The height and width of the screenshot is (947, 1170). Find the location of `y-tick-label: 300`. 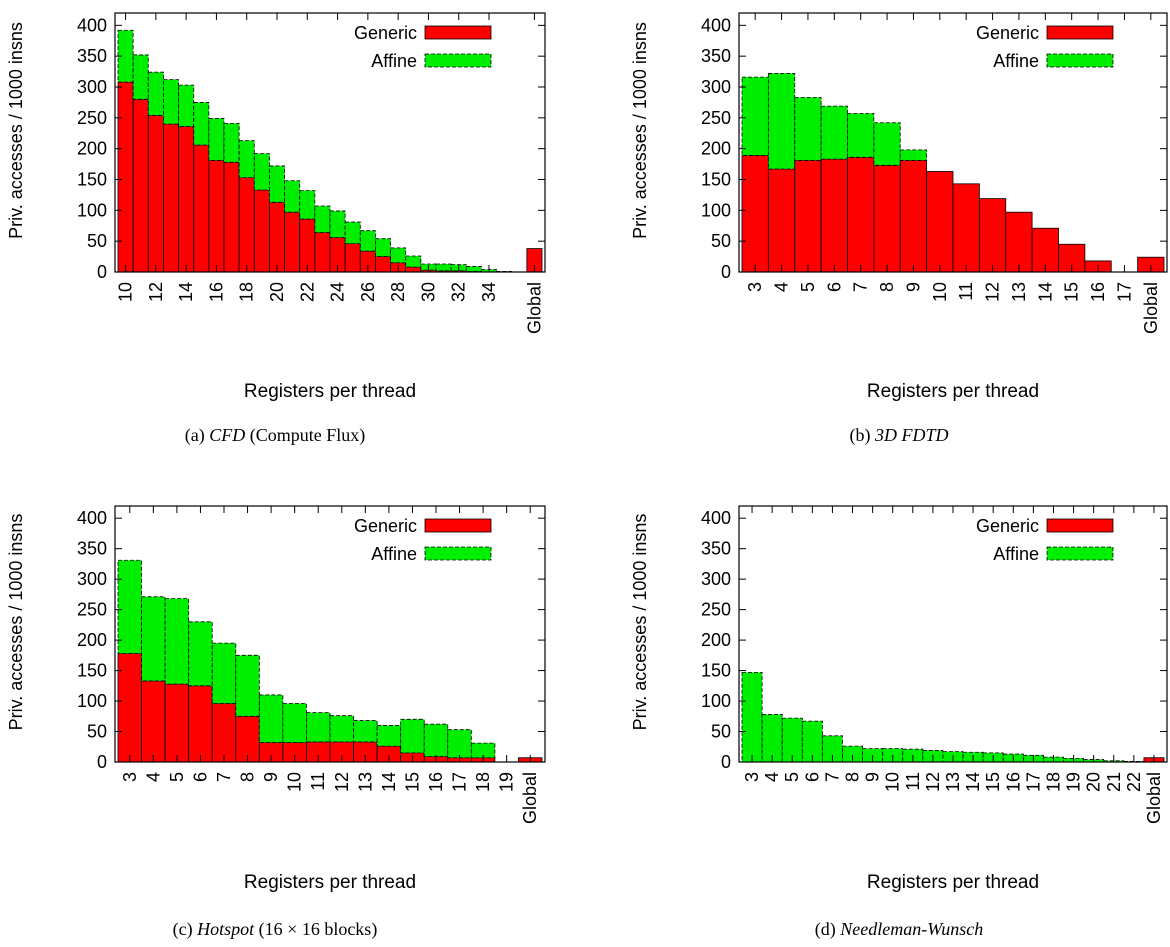

y-tick-label: 300 is located at coordinates (716, 87).